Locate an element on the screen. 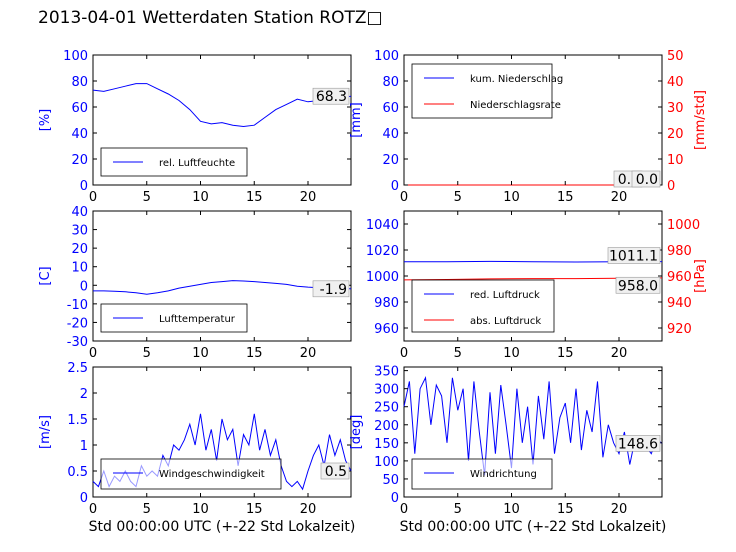 This screenshot has width=736, height=552. panel-middle-left-annotation-1: -1.9 is located at coordinates (333, 290).